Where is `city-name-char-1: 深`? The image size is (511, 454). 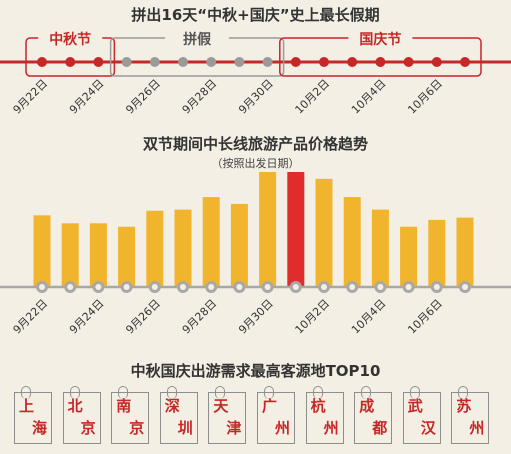 city-name-char-1: 深 is located at coordinates (172, 406).